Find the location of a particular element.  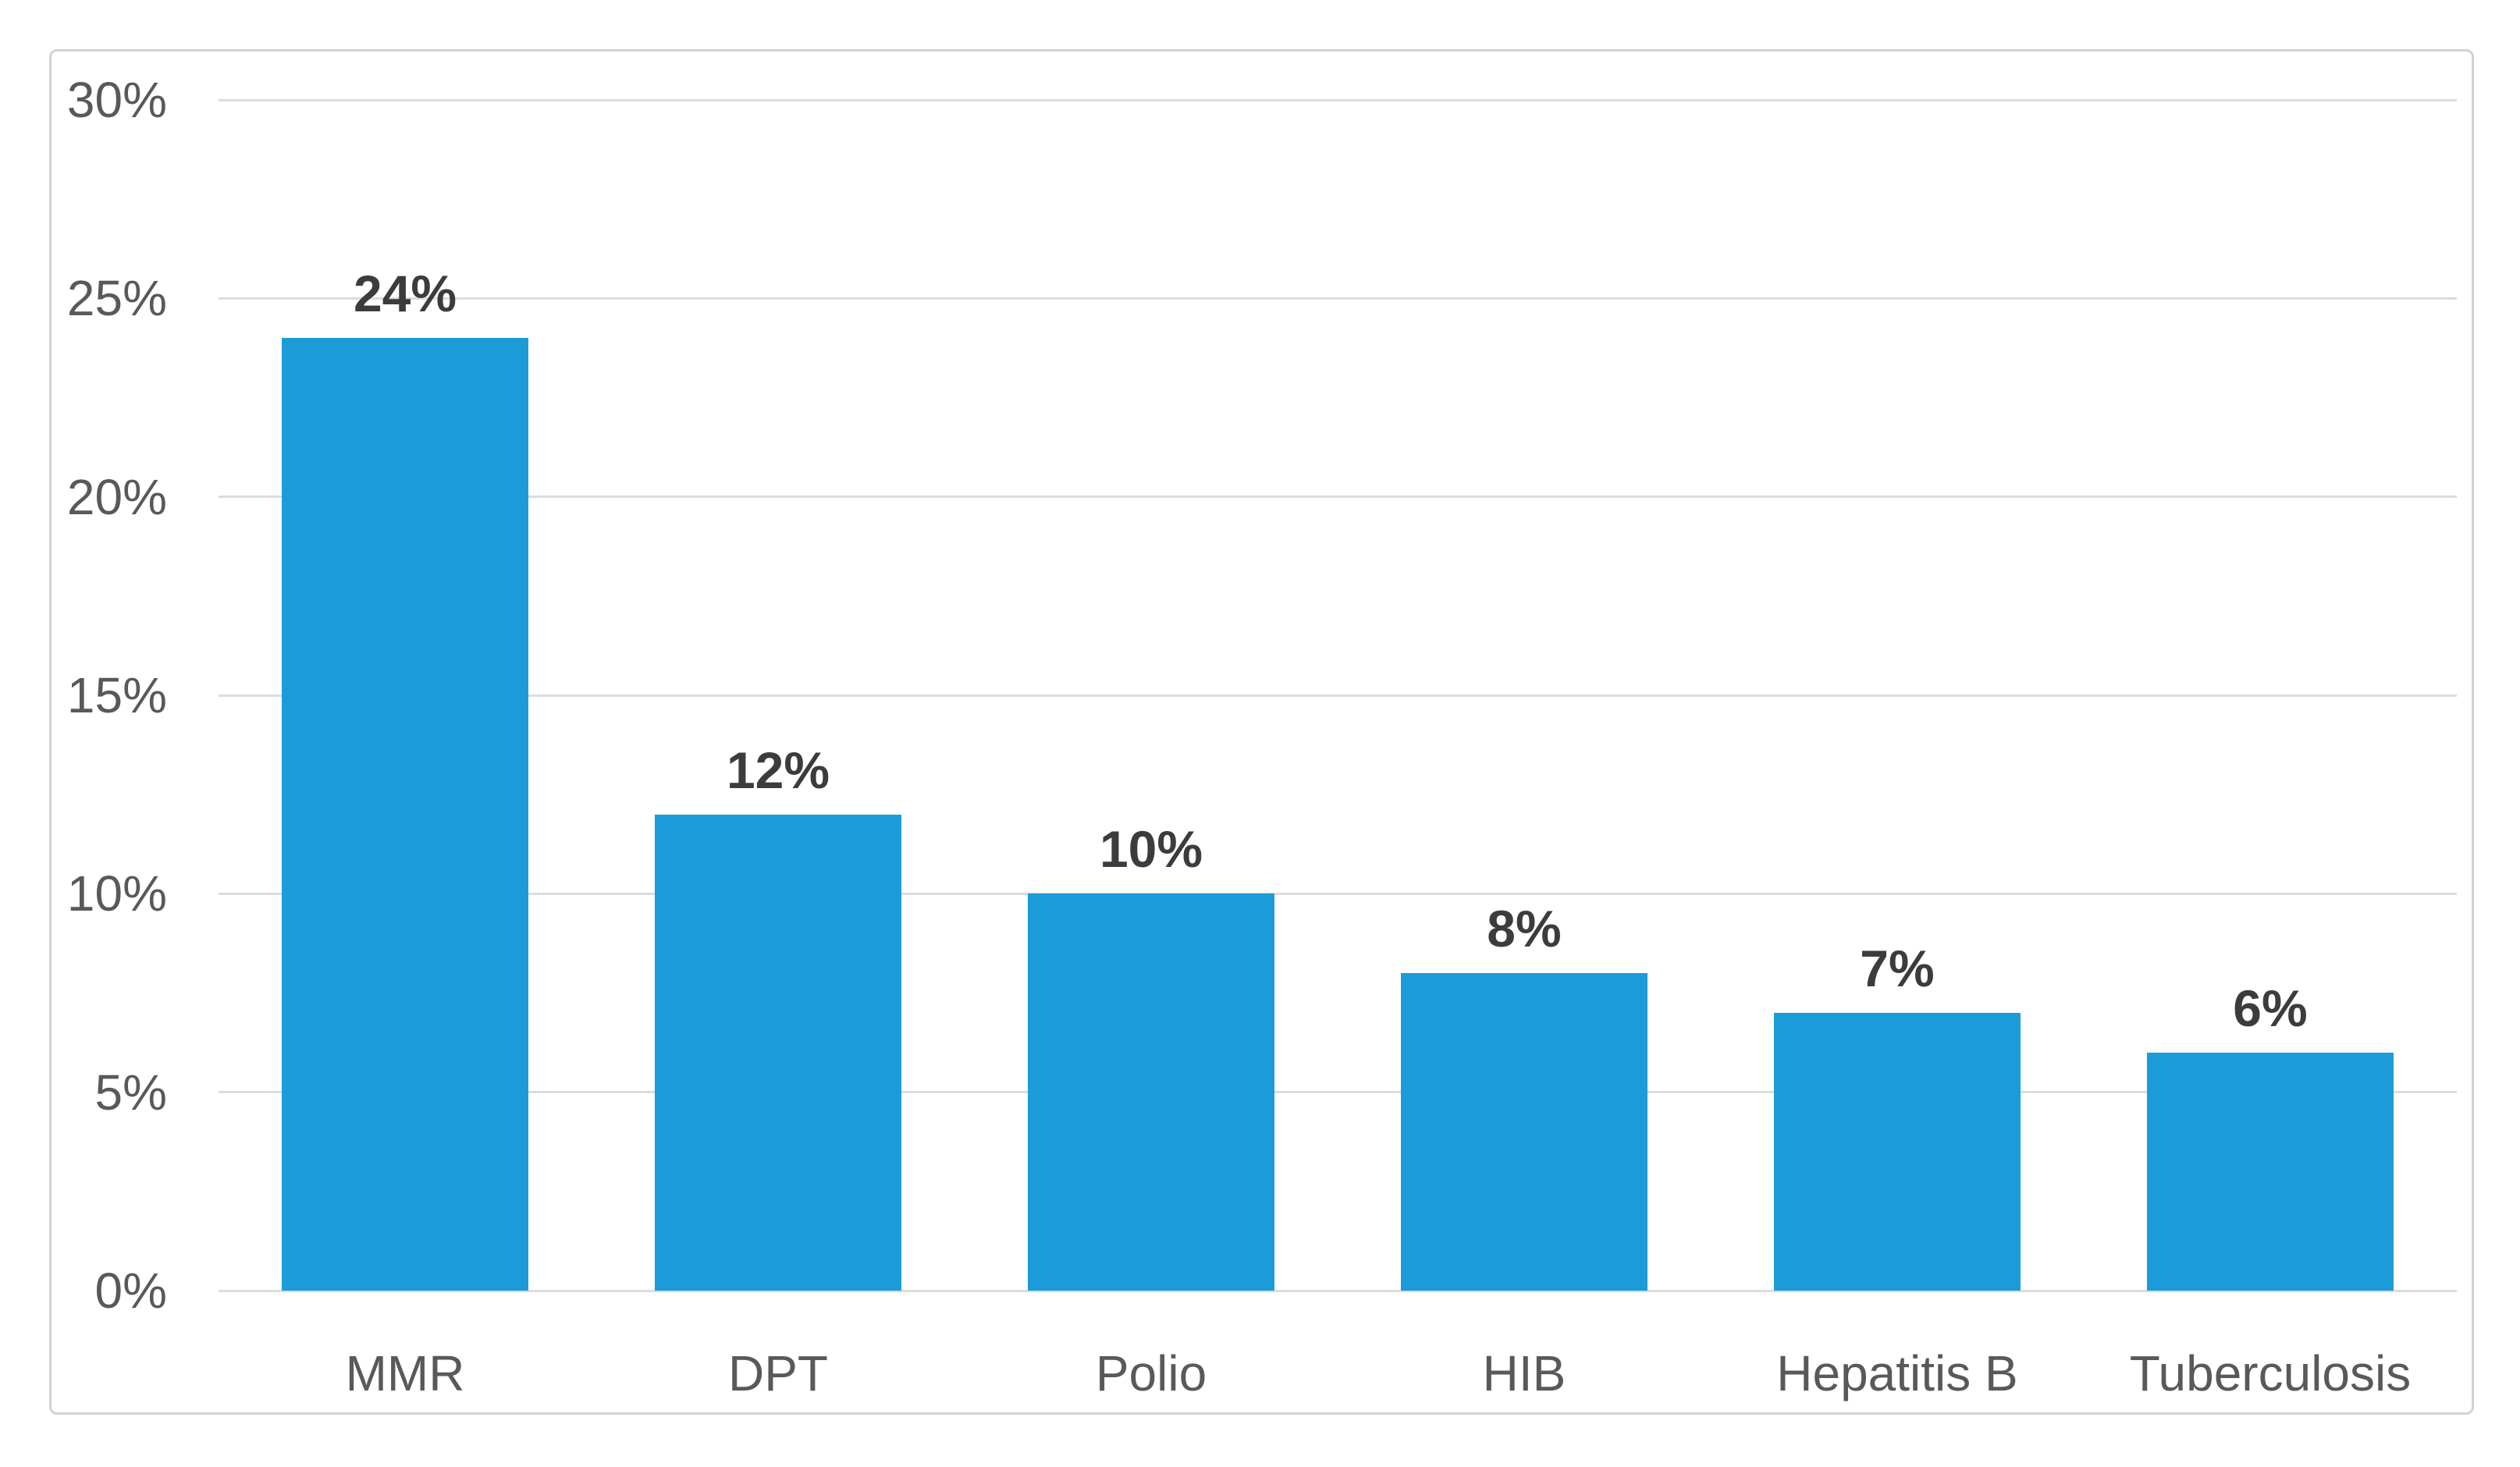

y-tick-label: 10% is located at coordinates (117, 893).